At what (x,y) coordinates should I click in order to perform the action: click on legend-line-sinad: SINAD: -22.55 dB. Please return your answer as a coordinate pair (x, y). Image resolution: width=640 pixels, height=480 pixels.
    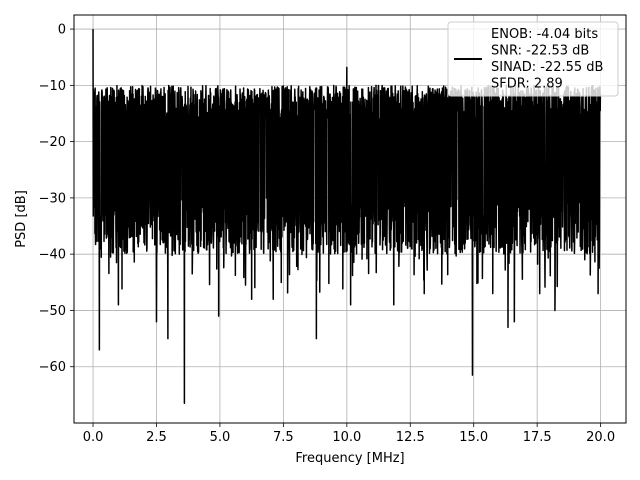
    Looking at the image, I should click on (547, 67).